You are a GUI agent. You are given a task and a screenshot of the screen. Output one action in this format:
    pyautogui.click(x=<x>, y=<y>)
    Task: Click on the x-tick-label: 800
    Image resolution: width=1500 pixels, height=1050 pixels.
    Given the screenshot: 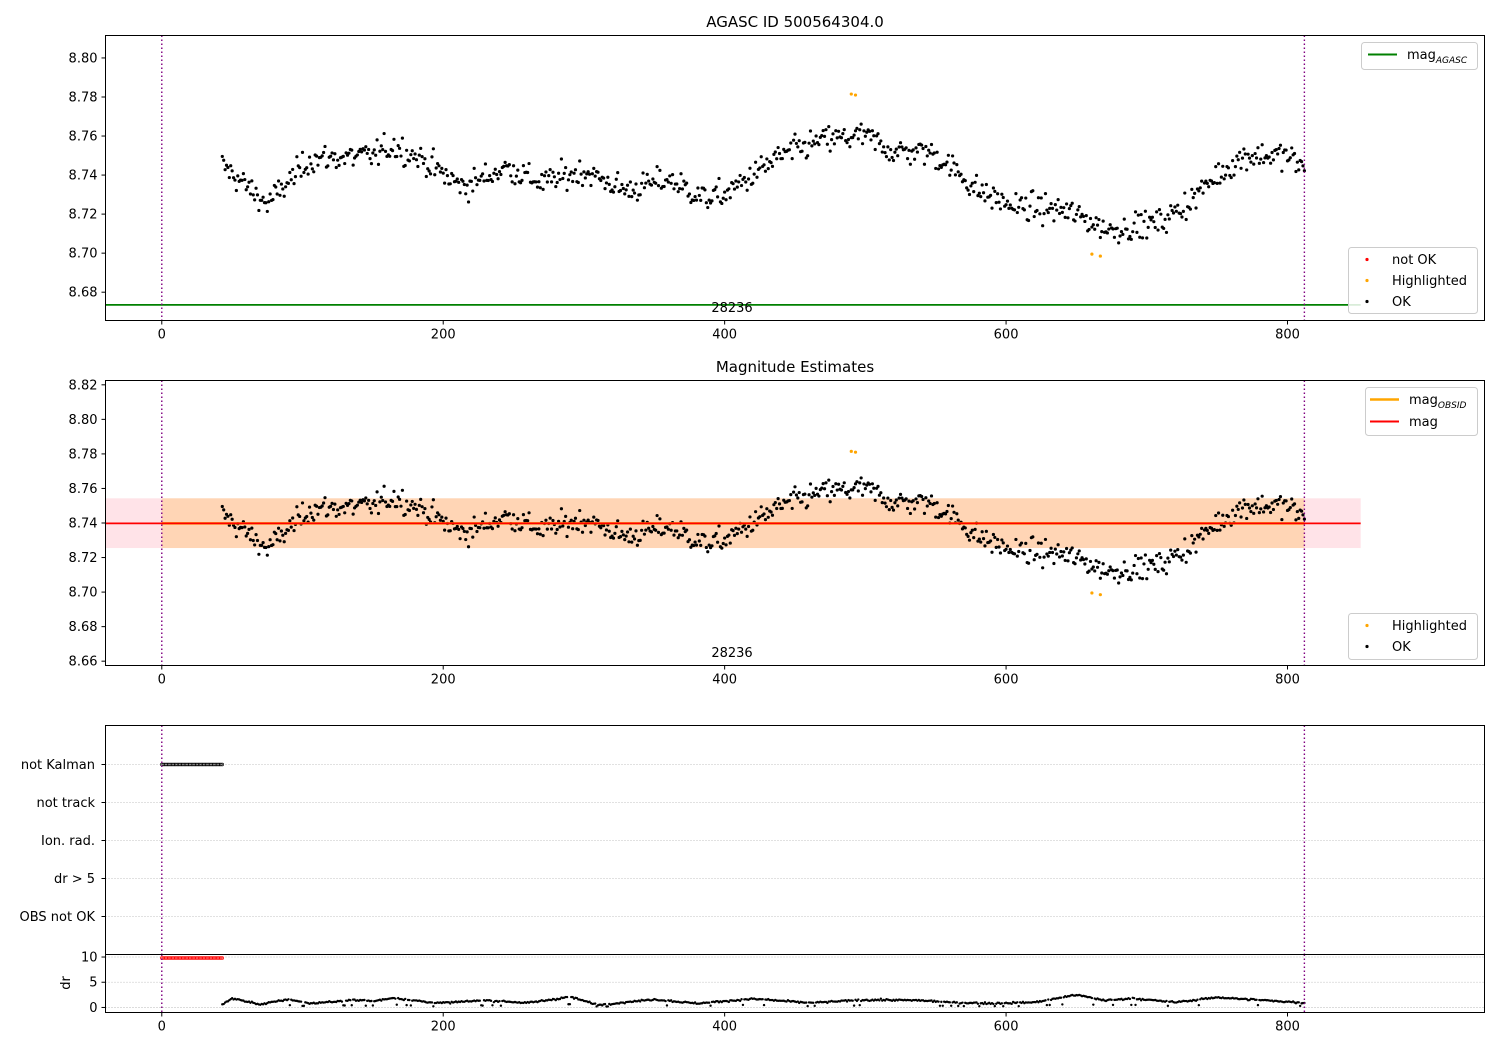 What is the action you would take?
    pyautogui.click(x=1287, y=335)
    